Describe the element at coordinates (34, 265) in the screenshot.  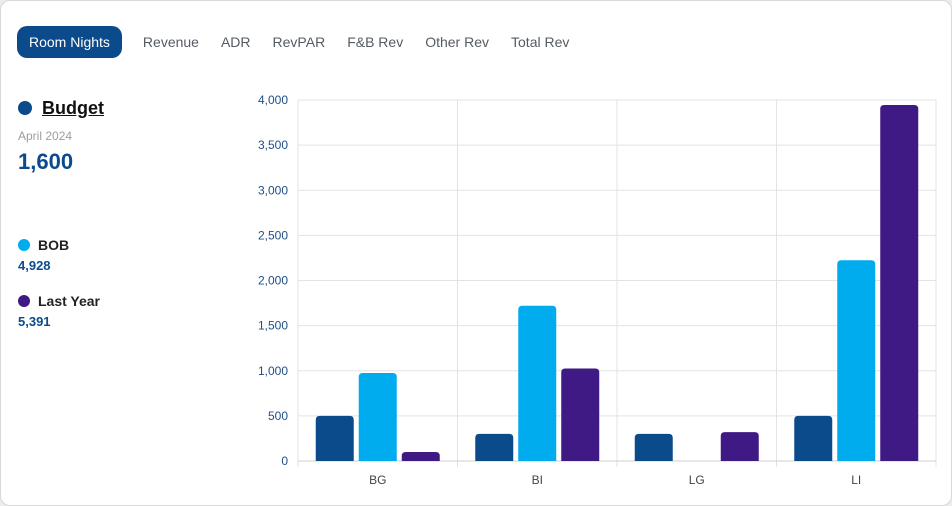
I see `legend-bob-value: 4,928` at that location.